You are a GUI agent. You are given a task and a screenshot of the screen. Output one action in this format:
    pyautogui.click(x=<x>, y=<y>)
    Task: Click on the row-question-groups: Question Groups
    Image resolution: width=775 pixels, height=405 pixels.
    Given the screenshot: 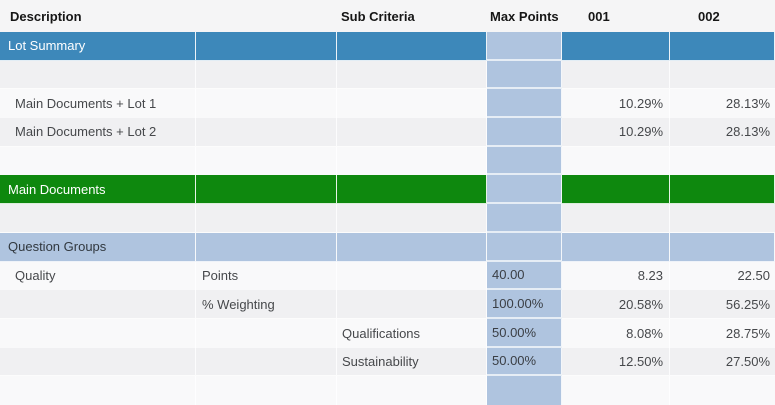 What is the action you would take?
    pyautogui.click(x=387, y=247)
    